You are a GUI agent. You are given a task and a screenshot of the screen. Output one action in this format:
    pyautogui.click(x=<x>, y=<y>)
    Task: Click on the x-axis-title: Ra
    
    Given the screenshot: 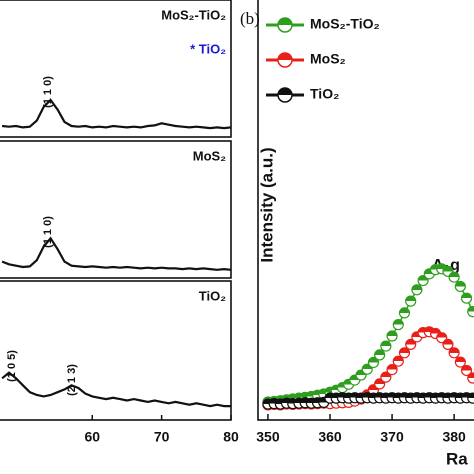 What is the action you would take?
    pyautogui.click(x=457, y=458)
    